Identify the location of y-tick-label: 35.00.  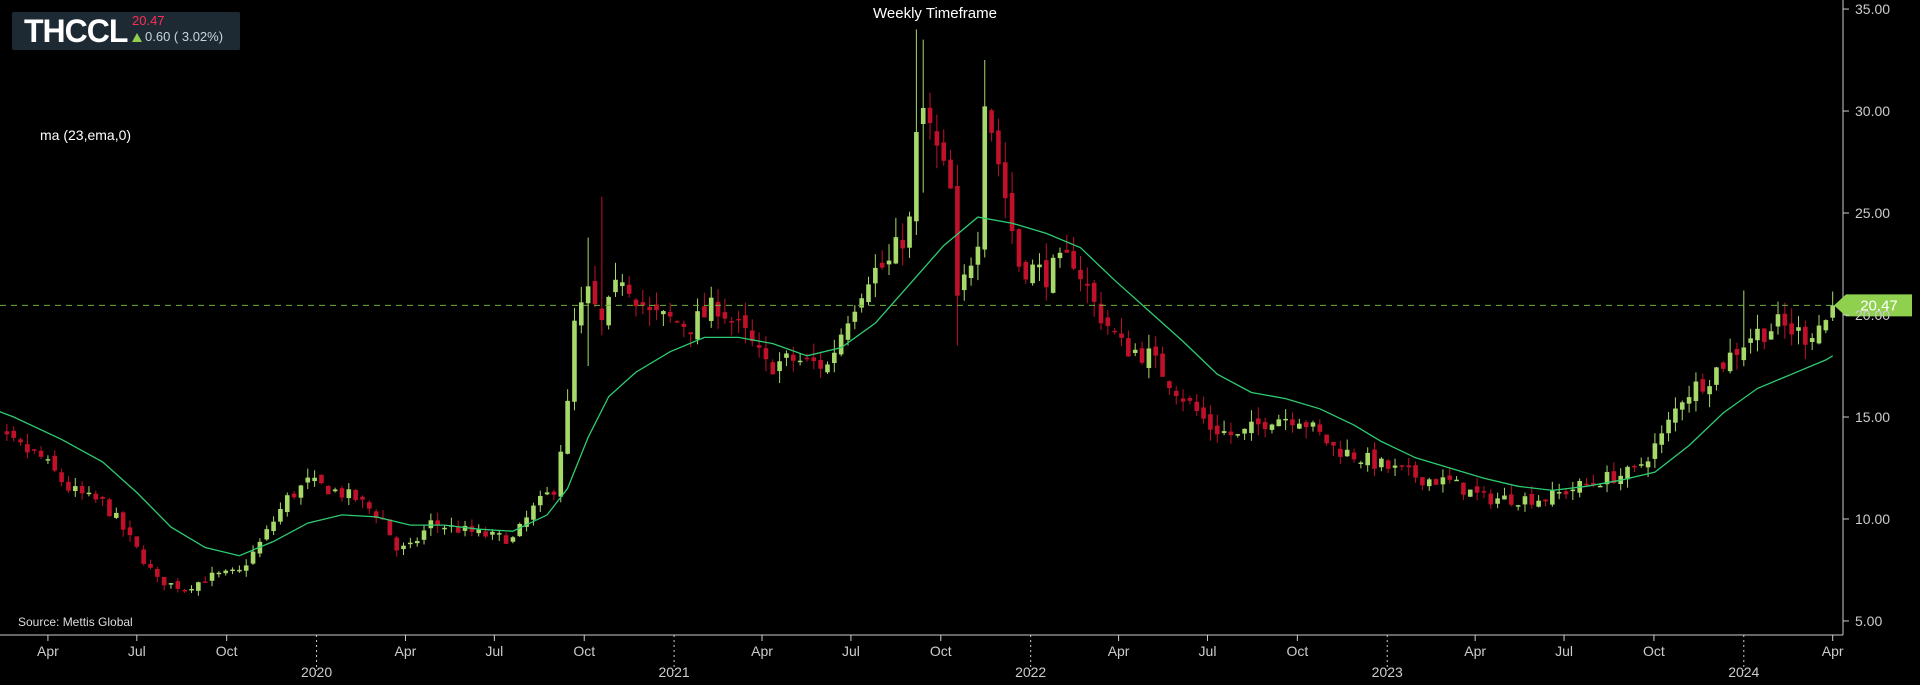
(1872, 9).